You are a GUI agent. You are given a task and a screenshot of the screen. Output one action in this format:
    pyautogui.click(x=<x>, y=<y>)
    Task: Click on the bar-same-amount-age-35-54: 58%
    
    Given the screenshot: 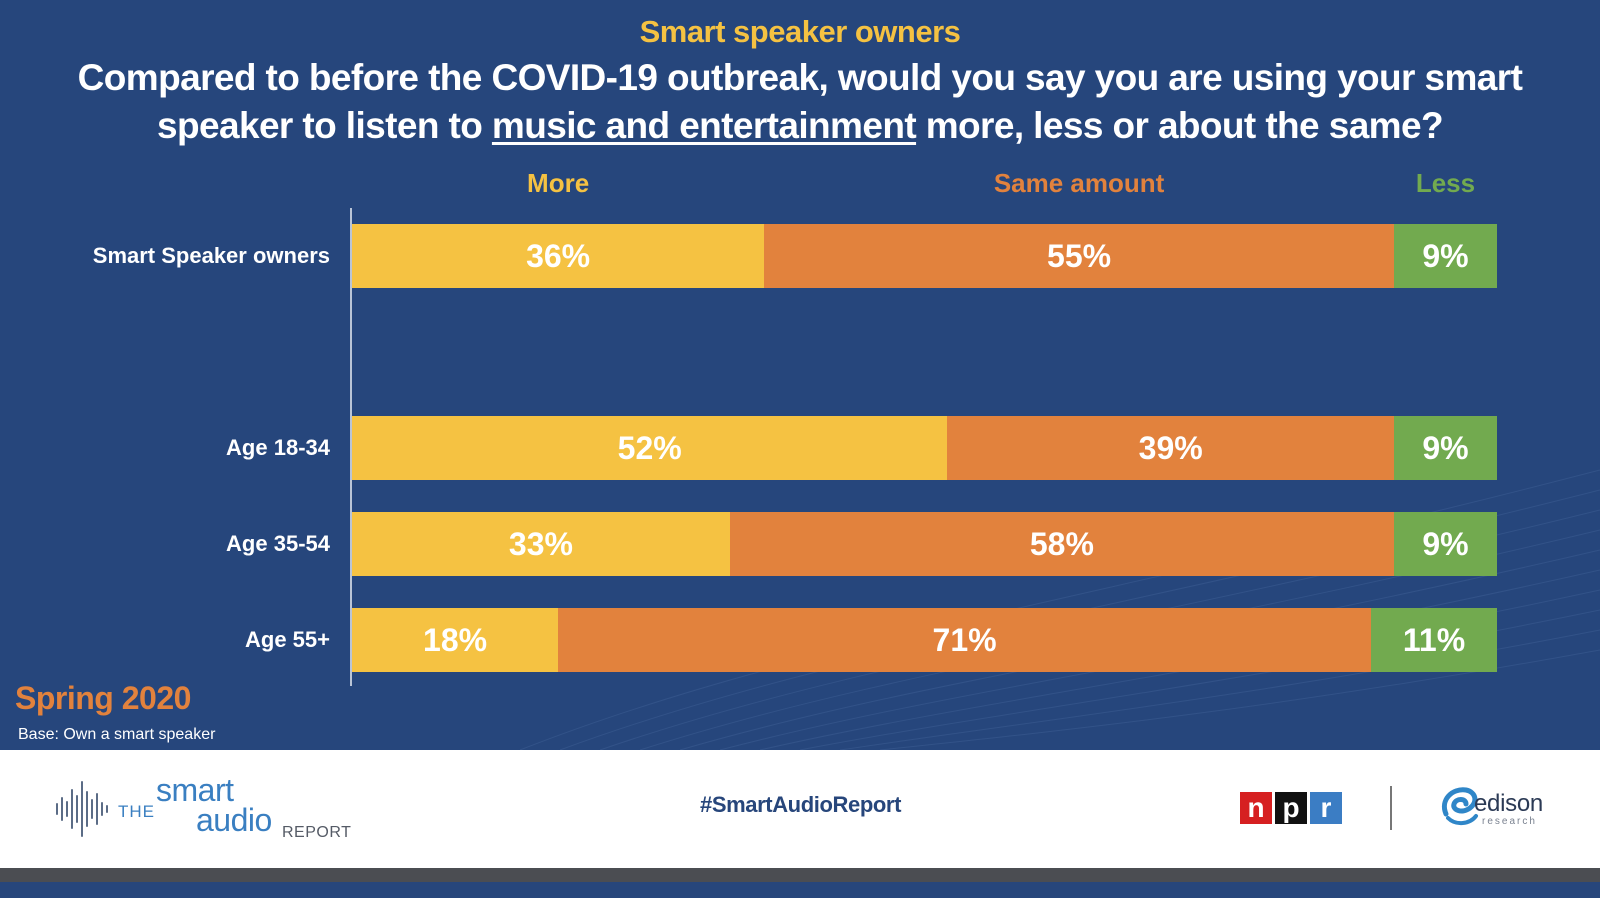 What is the action you would take?
    pyautogui.click(x=1061, y=544)
    